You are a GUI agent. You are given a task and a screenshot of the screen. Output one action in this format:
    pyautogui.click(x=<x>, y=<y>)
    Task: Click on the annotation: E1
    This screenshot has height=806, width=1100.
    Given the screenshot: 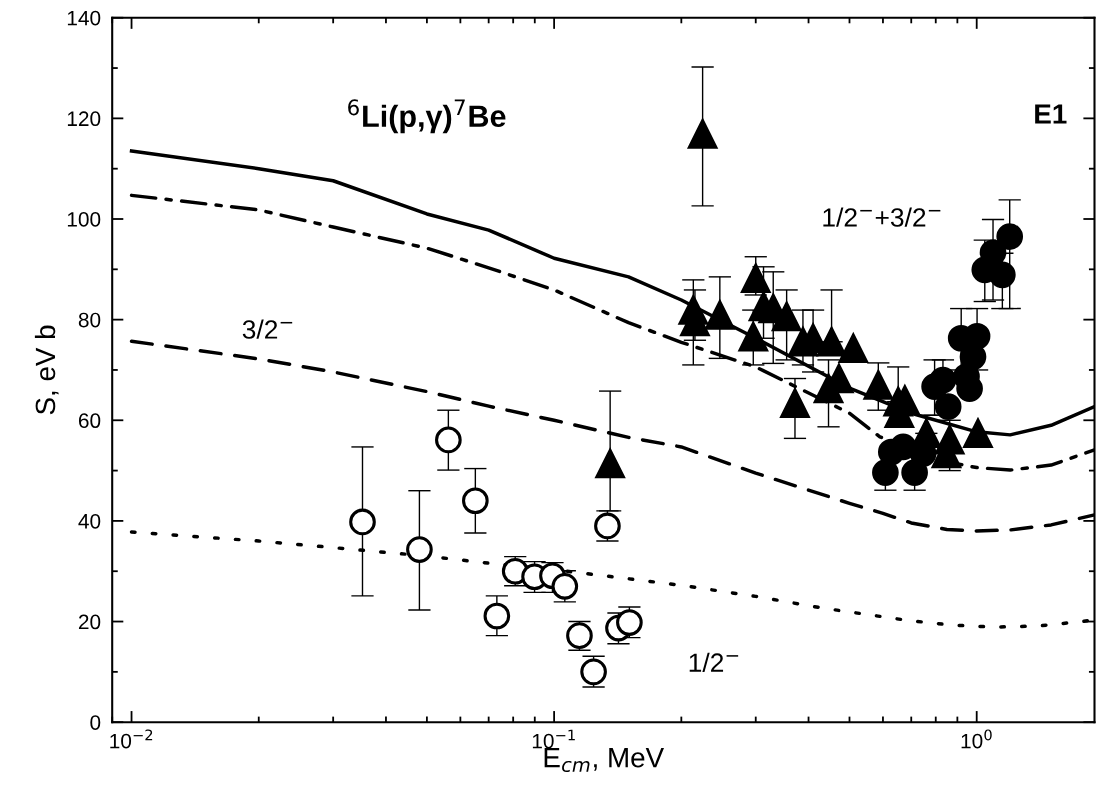 What is the action you would take?
    pyautogui.click(x=1051, y=114)
    